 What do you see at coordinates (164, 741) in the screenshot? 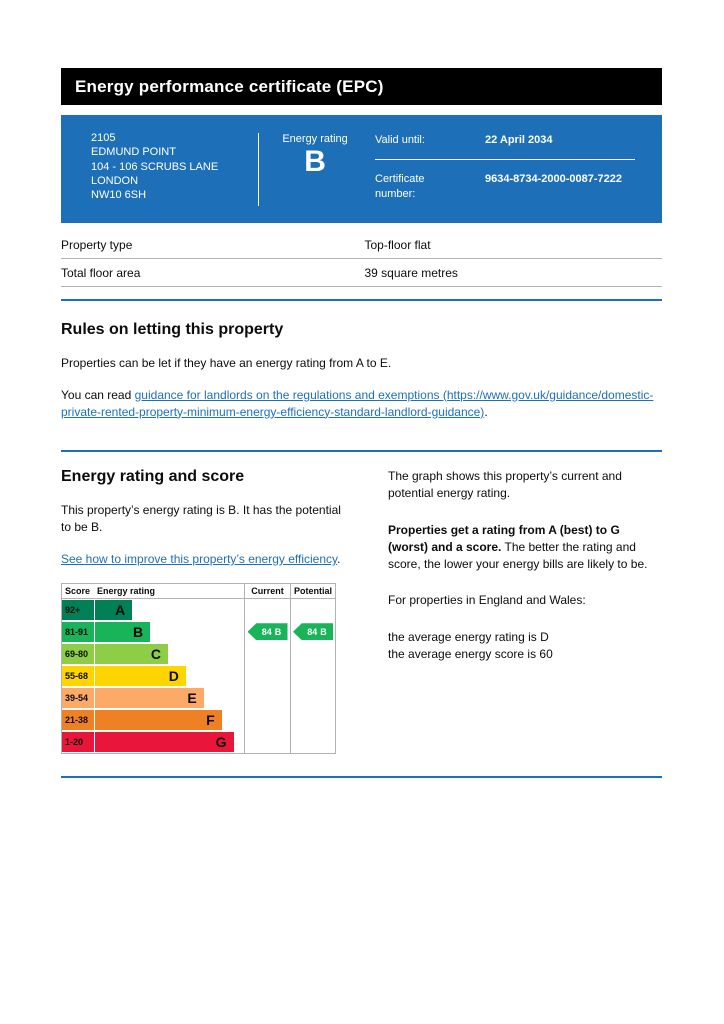
I see `band-bar-G: G` at bounding box center [164, 741].